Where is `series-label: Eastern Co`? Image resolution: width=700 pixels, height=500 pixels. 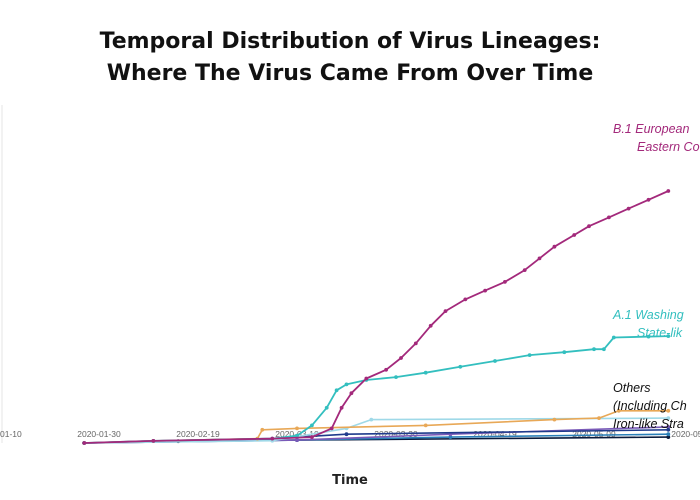 series-label: Eastern Co is located at coordinates (668, 147).